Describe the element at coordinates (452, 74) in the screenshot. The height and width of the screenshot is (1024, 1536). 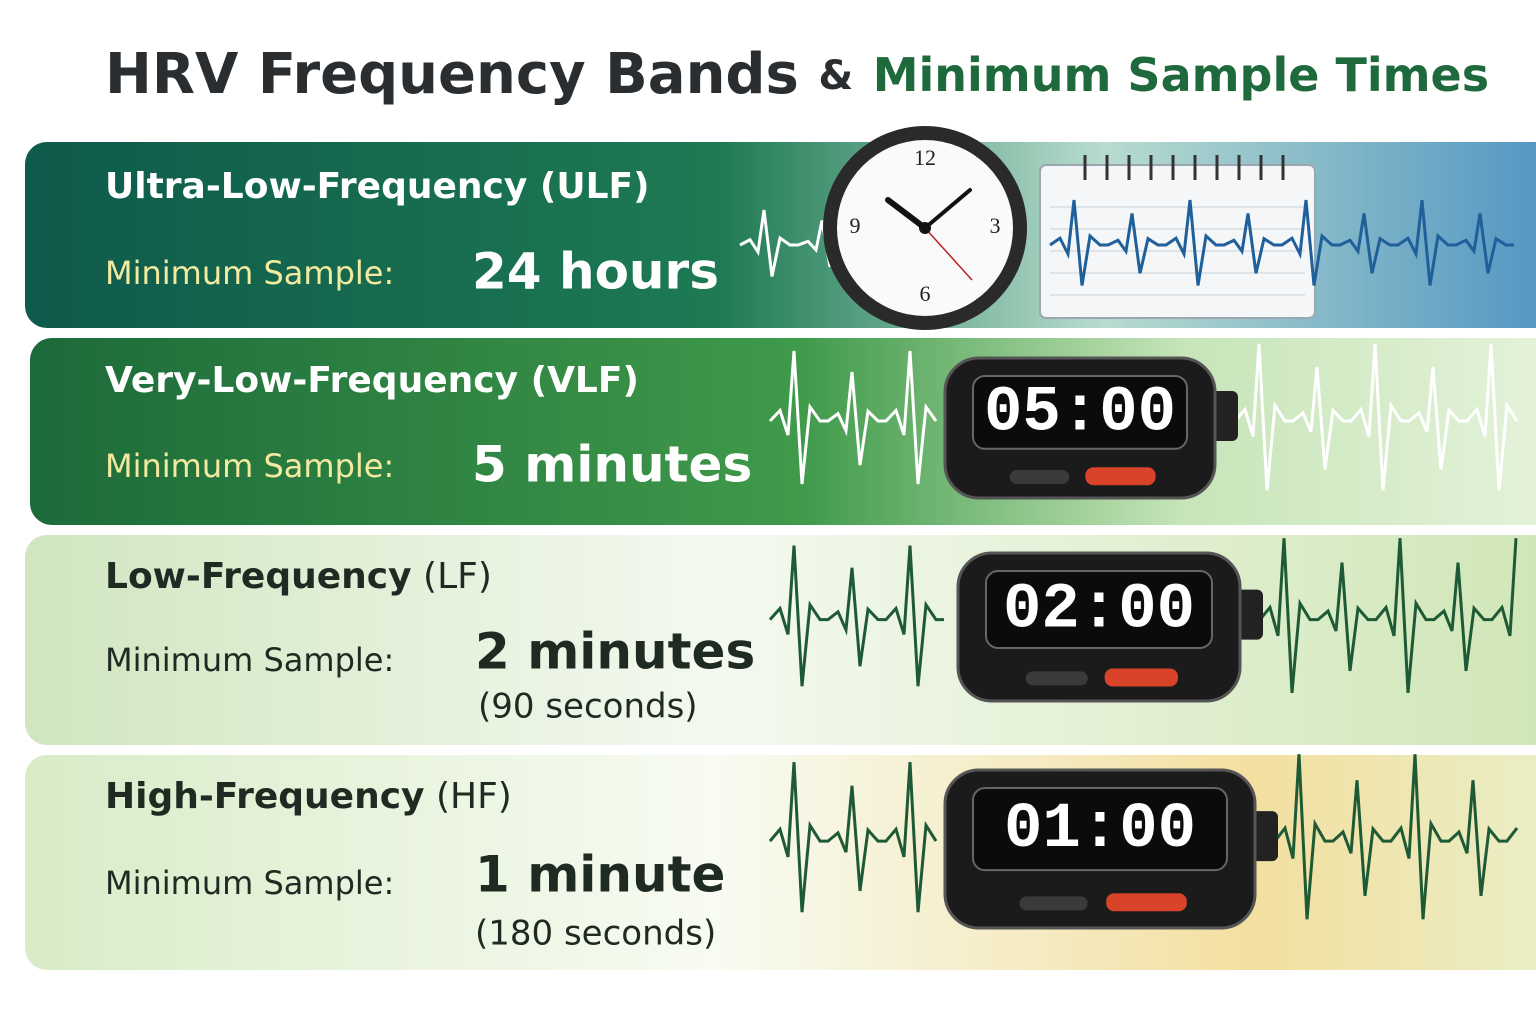
I see `title-main: HRV Frequency Bands` at that location.